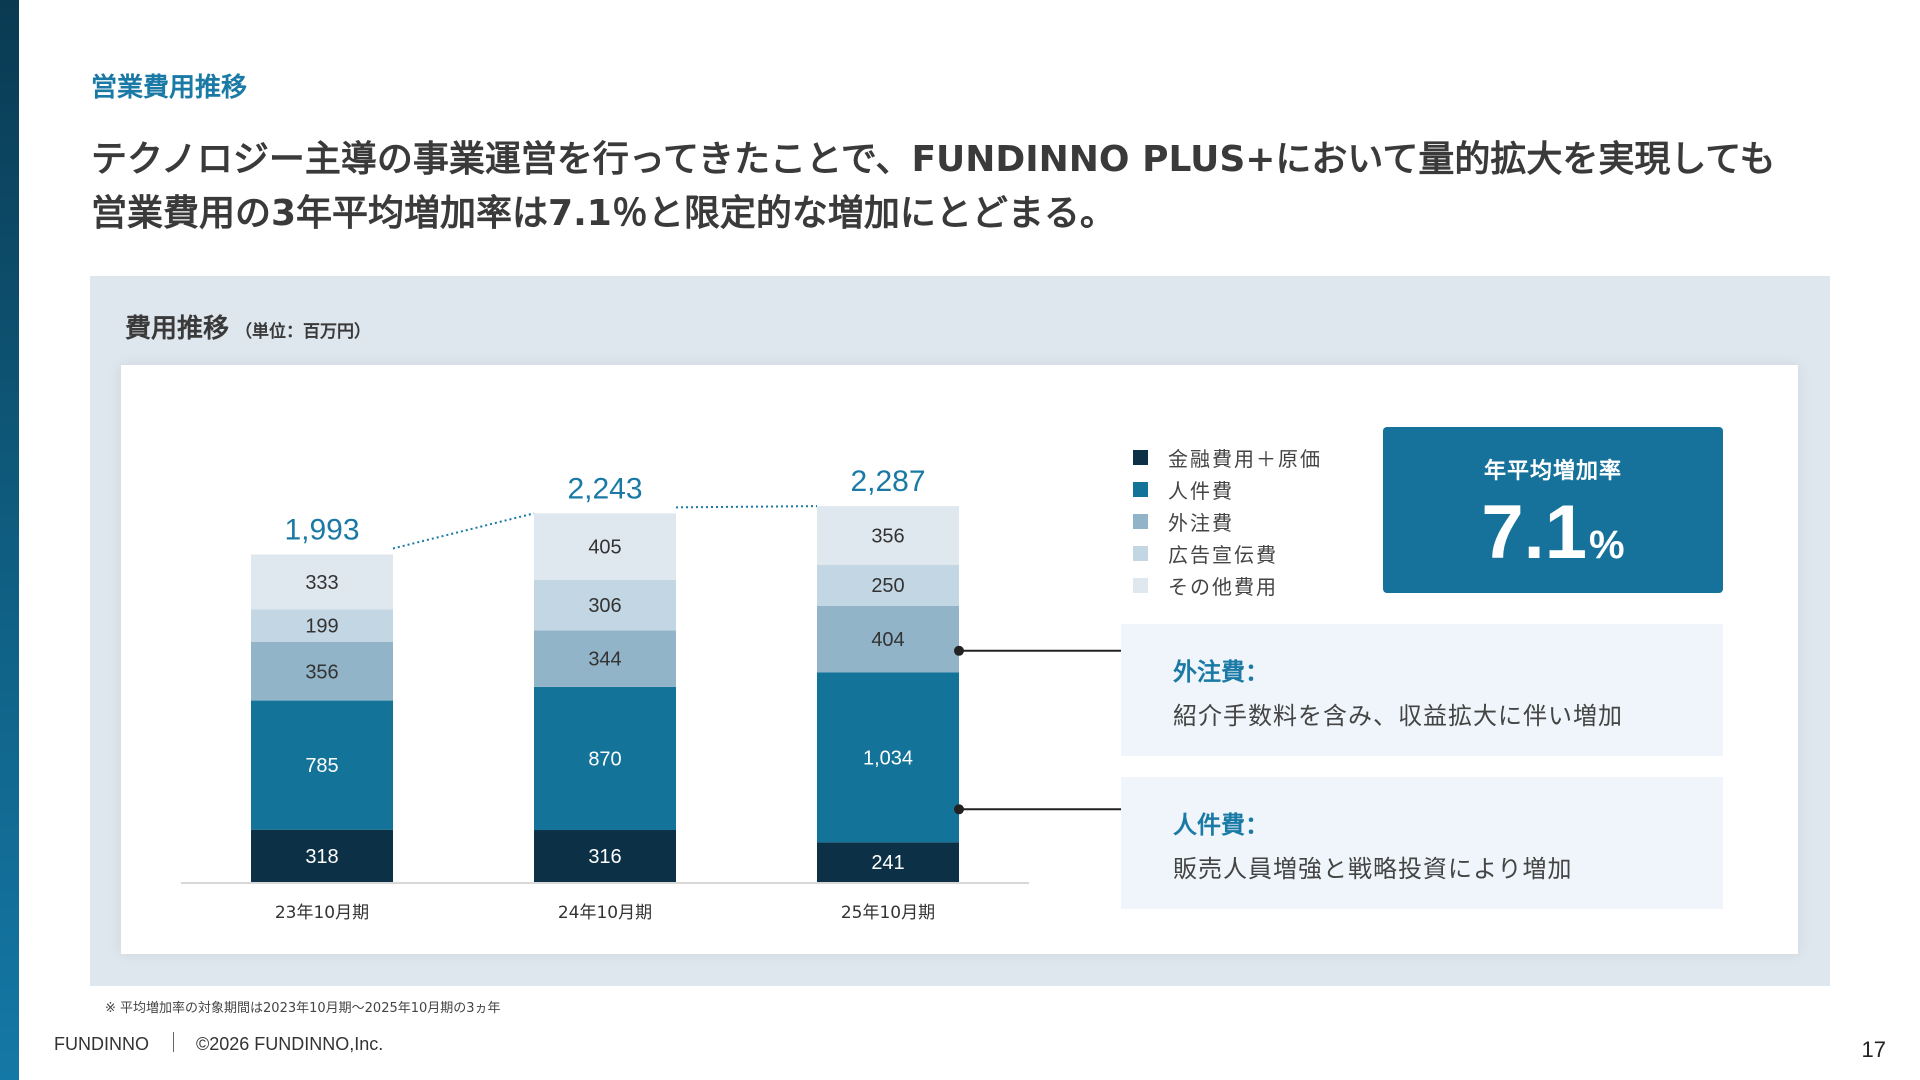 The image size is (1920, 1080). I want to click on data-label: 785, so click(321, 766).